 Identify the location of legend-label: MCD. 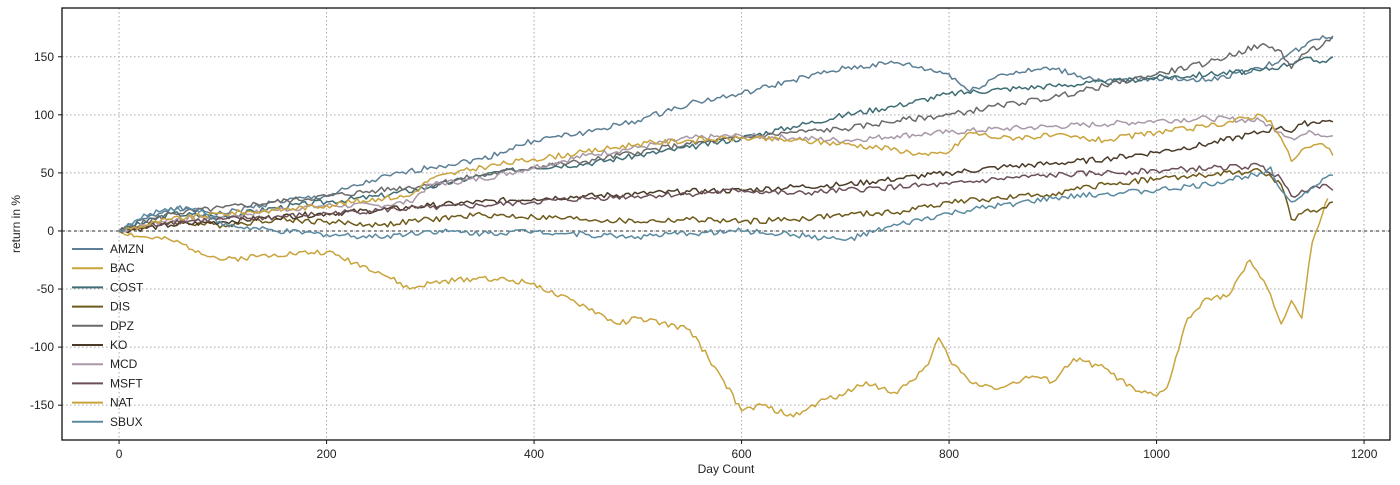
(124, 364).